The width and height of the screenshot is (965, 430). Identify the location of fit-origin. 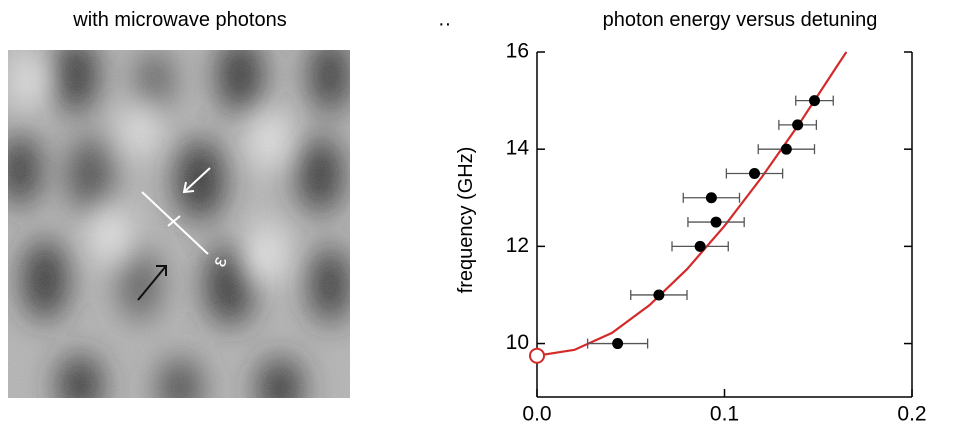
(537, 355).